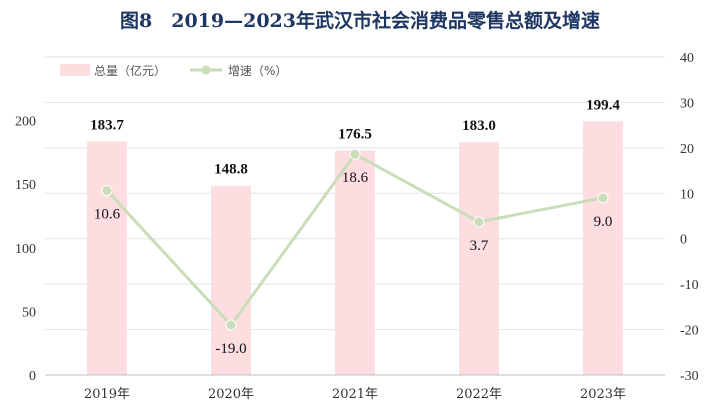  I want to click on x-axis-tick-label: 2020年, so click(231, 394).